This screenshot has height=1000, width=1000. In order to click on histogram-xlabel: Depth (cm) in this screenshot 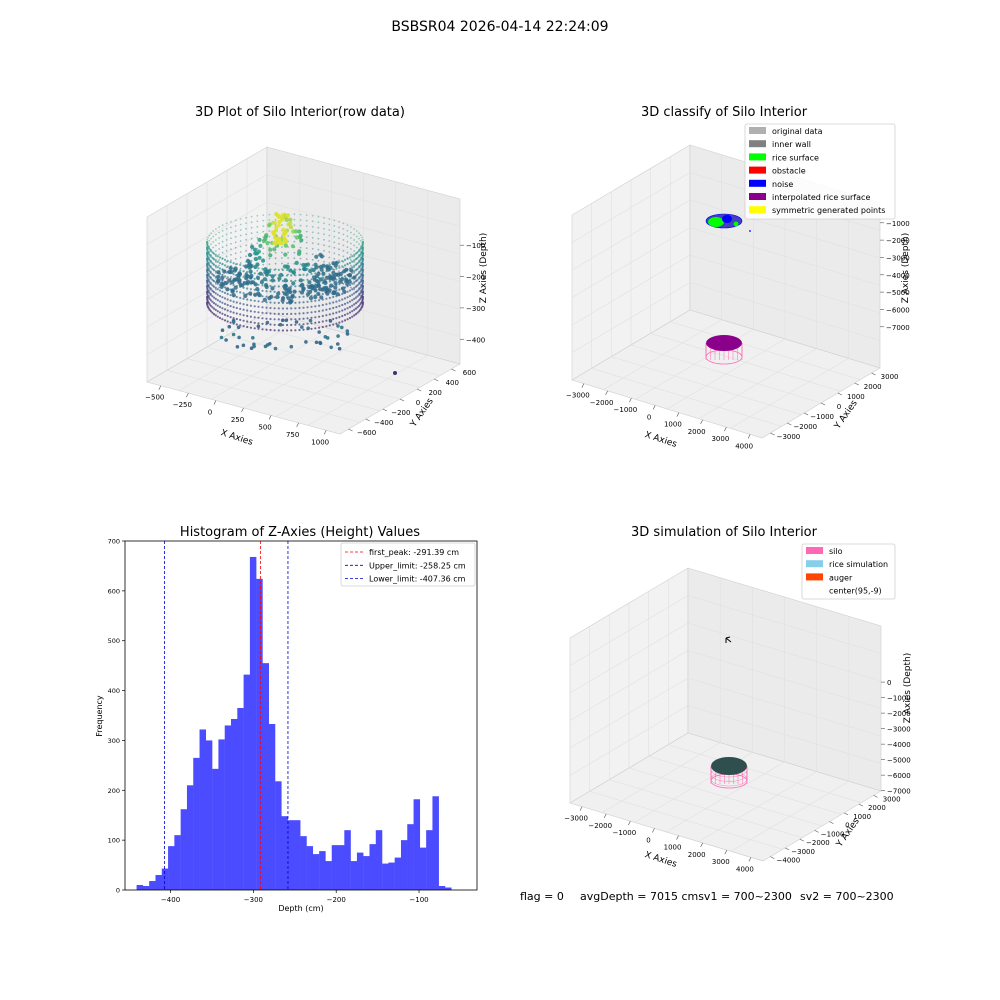, I will do `click(300, 908)`.